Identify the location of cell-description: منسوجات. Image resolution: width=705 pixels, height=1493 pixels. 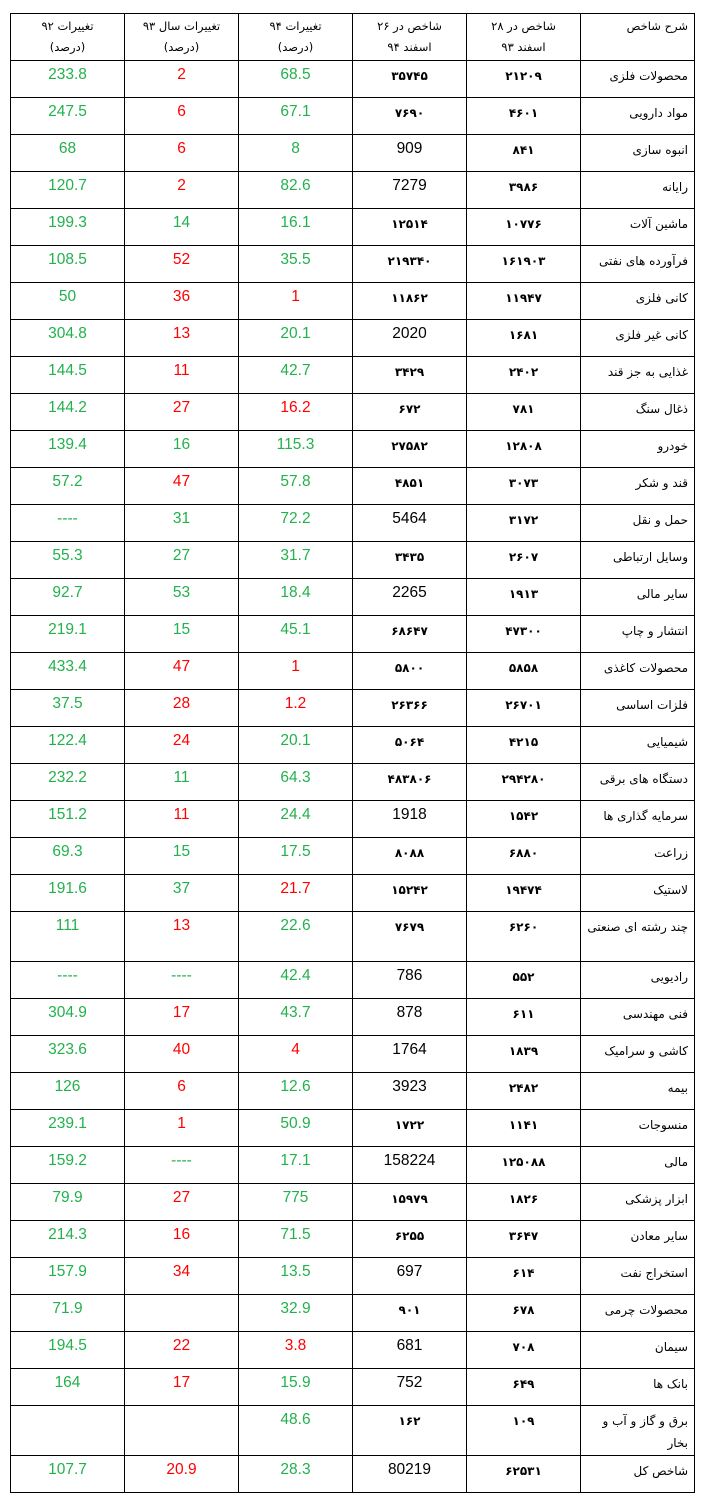
(637, 1128).